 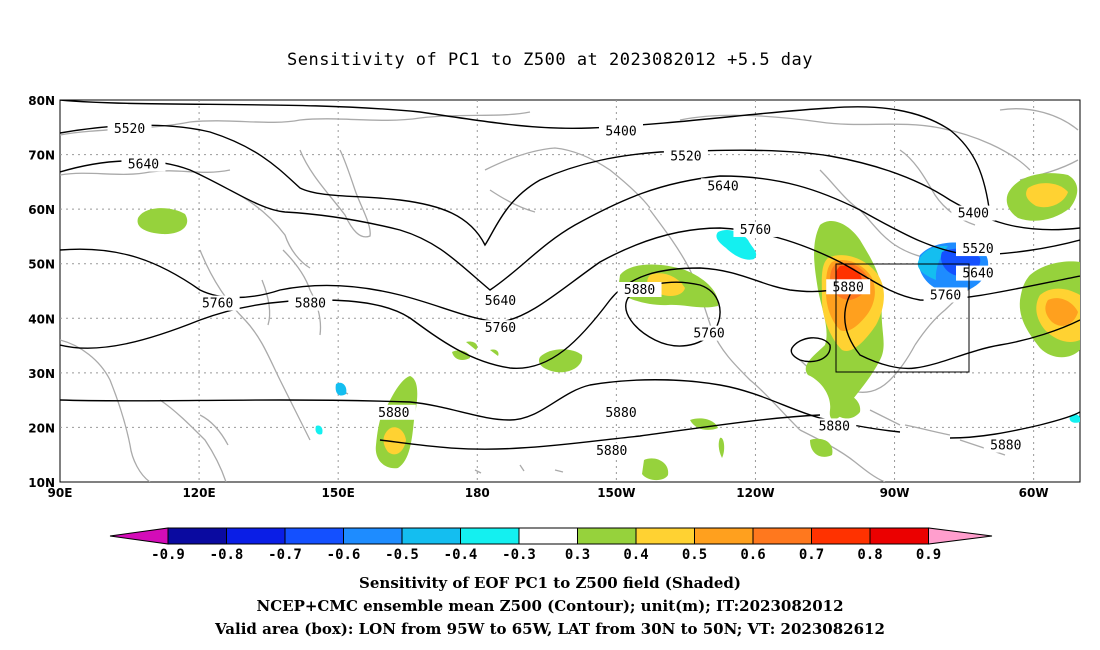 I want to click on latitude-label: 40N, so click(x=41, y=319).